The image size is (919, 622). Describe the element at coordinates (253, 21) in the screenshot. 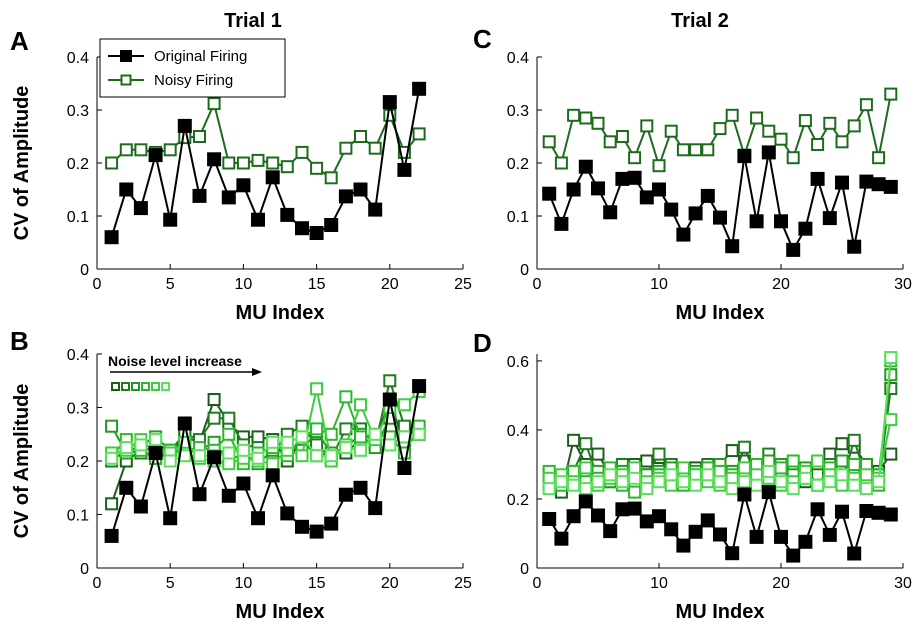

I see `panel-title: Trial 1` at that location.